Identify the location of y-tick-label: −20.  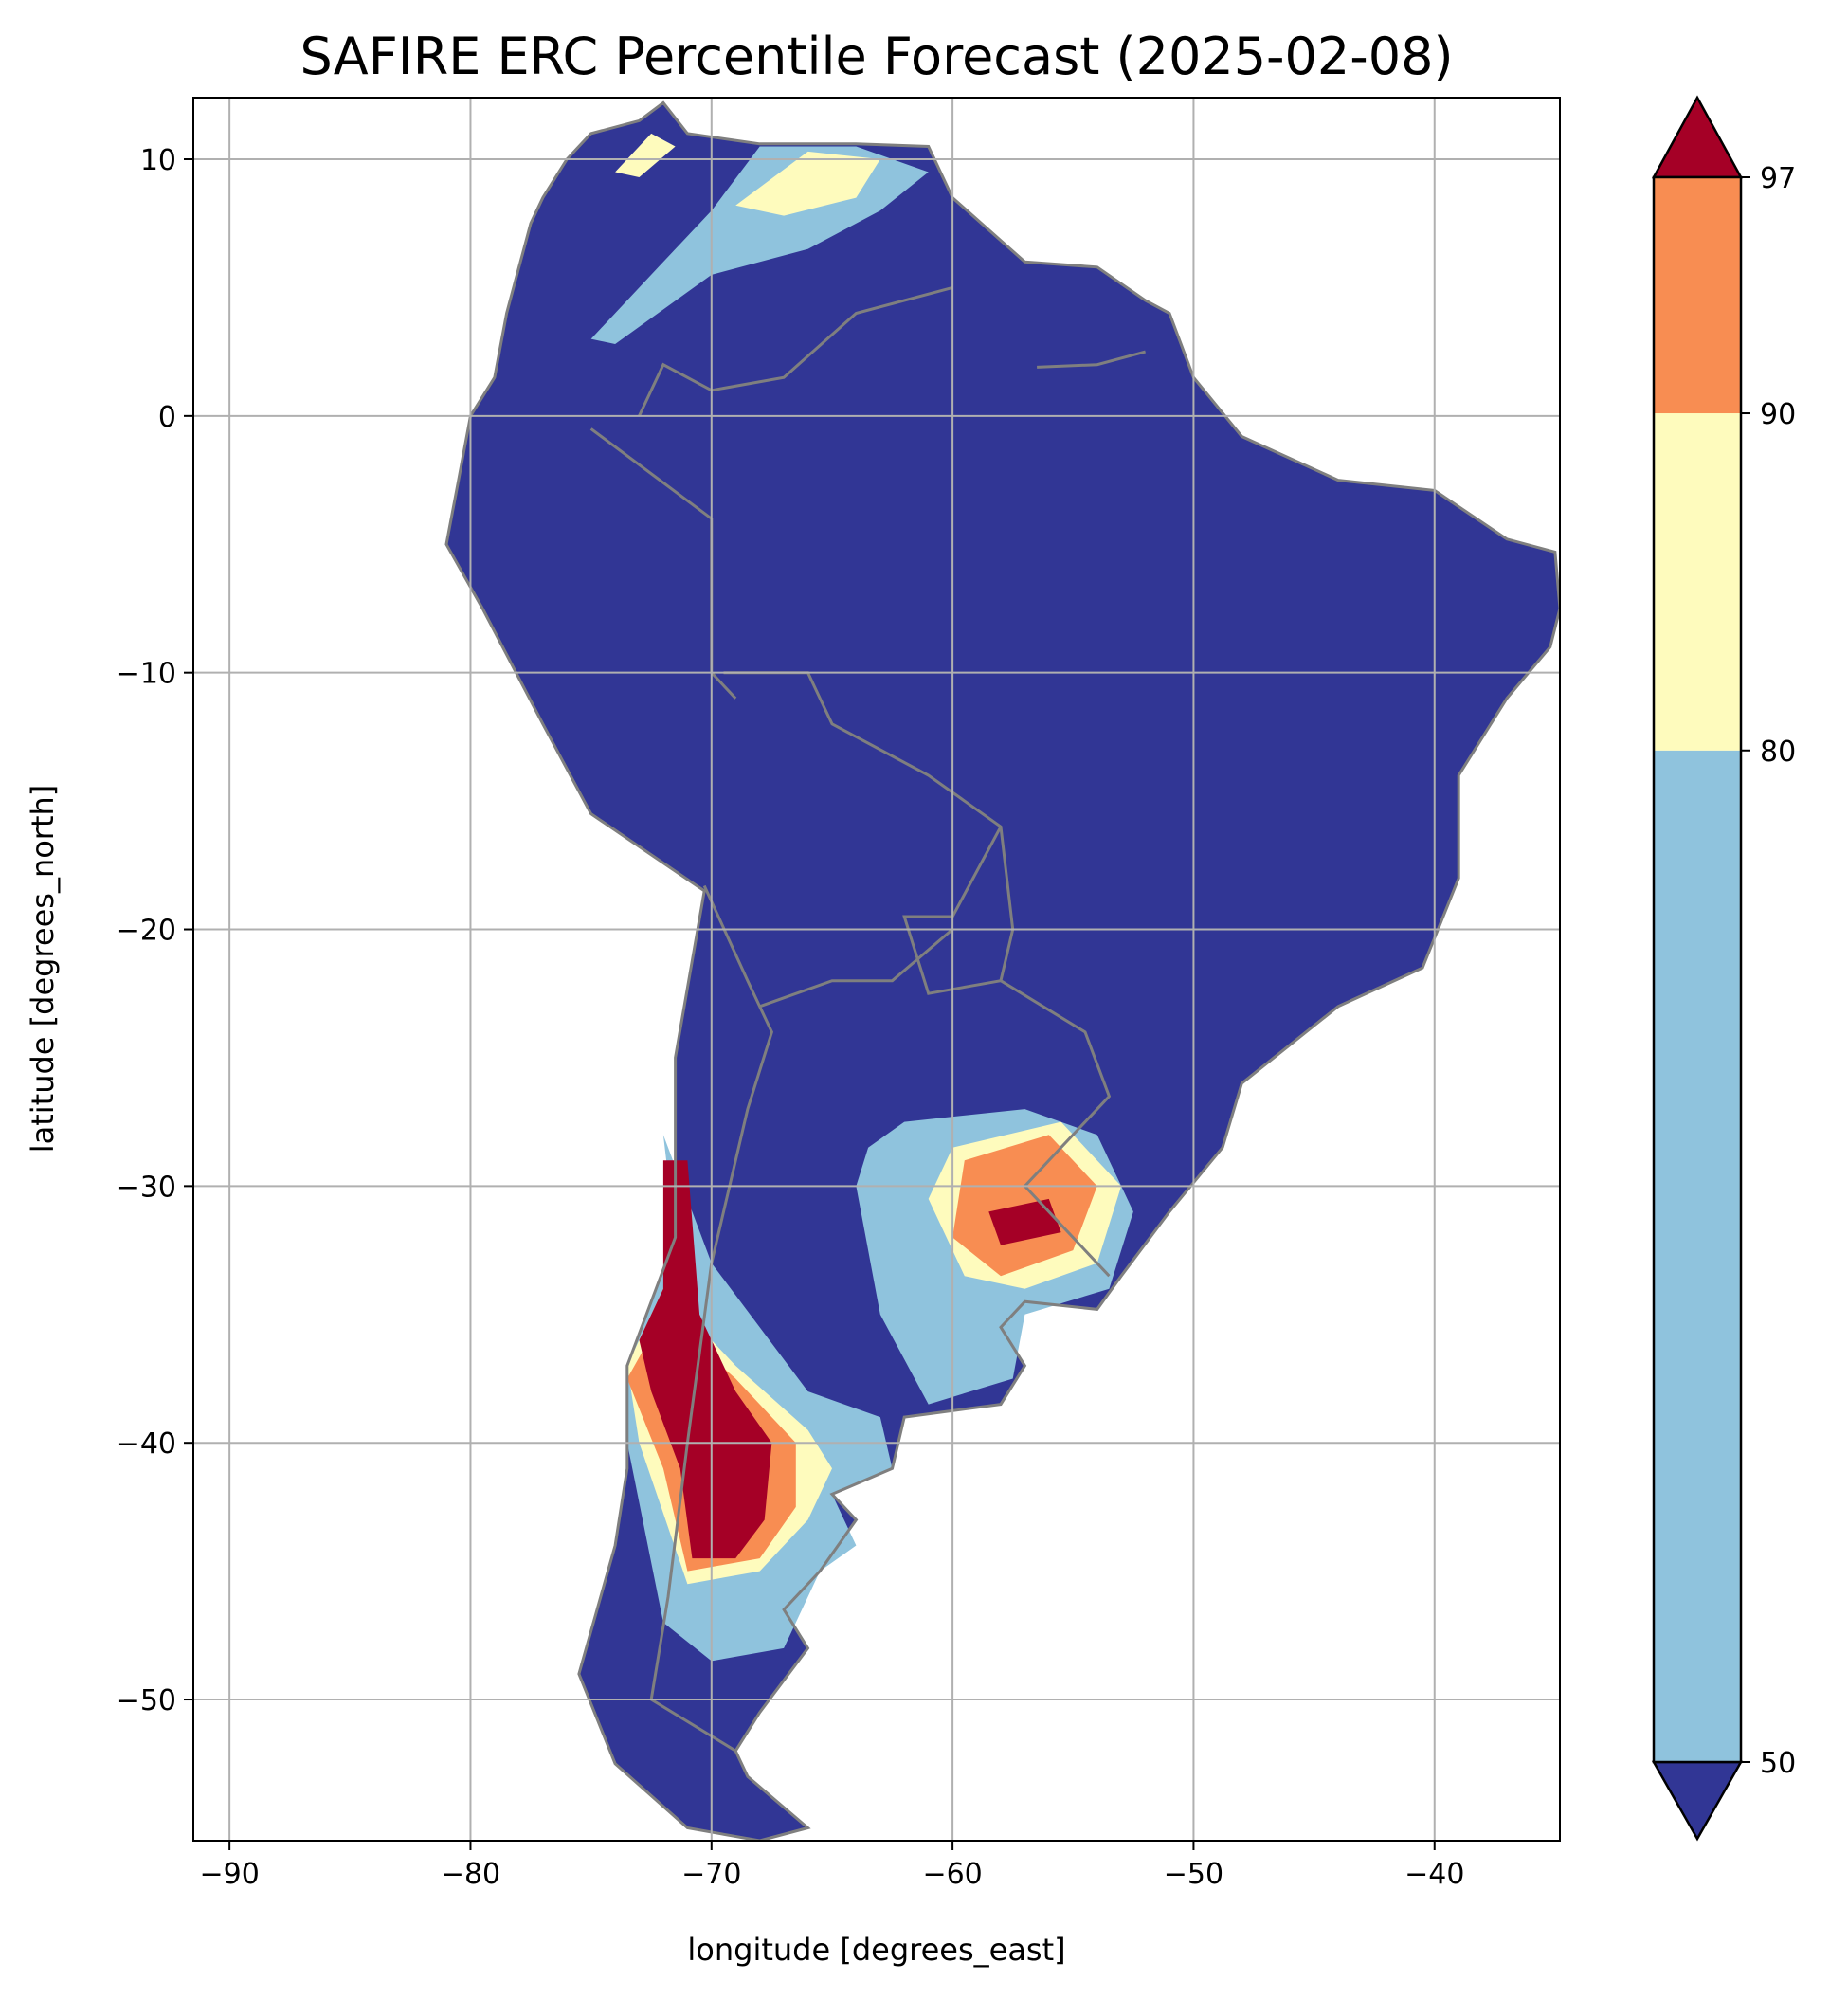
(147, 932).